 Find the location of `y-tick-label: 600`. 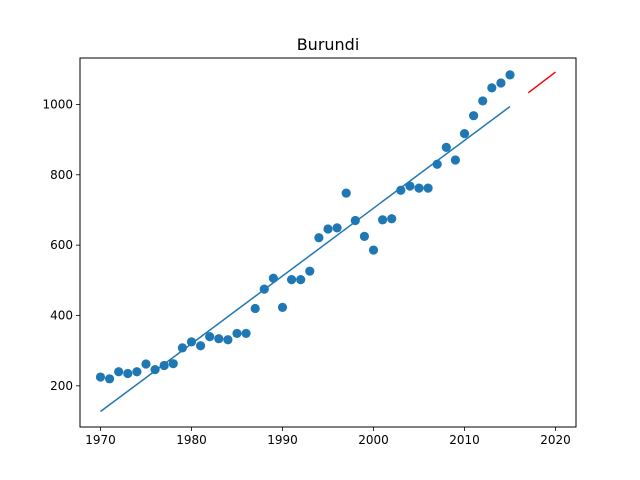

y-tick-label: 600 is located at coordinates (61, 245).